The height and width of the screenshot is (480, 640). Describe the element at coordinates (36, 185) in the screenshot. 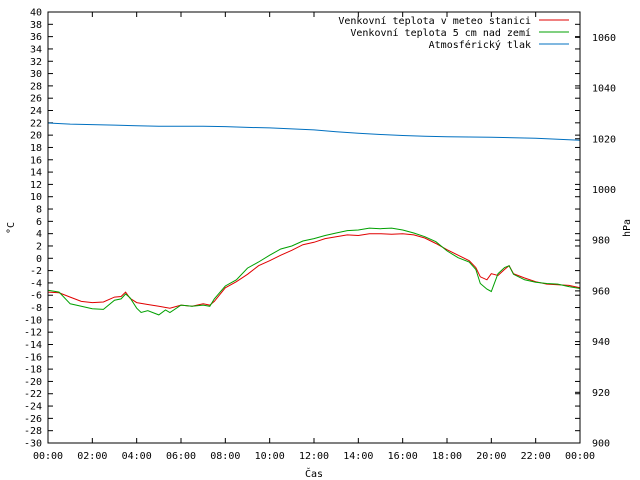

I see `y-tick-label: 12` at that location.